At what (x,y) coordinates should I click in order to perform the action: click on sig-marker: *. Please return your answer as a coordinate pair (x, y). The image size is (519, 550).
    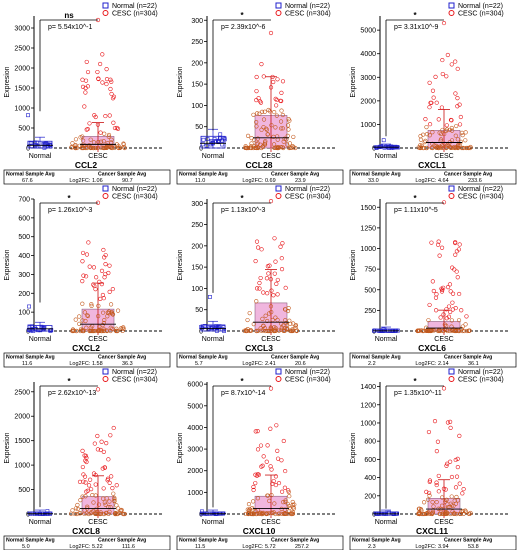
    Looking at the image, I should click on (69, 198).